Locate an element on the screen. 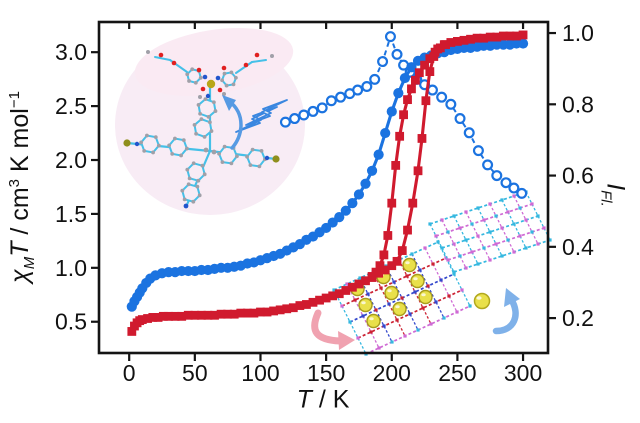 Image resolution: width=640 pixels, height=423 pixels. series-chiMT-red-cooling is located at coordinates (408, 160).